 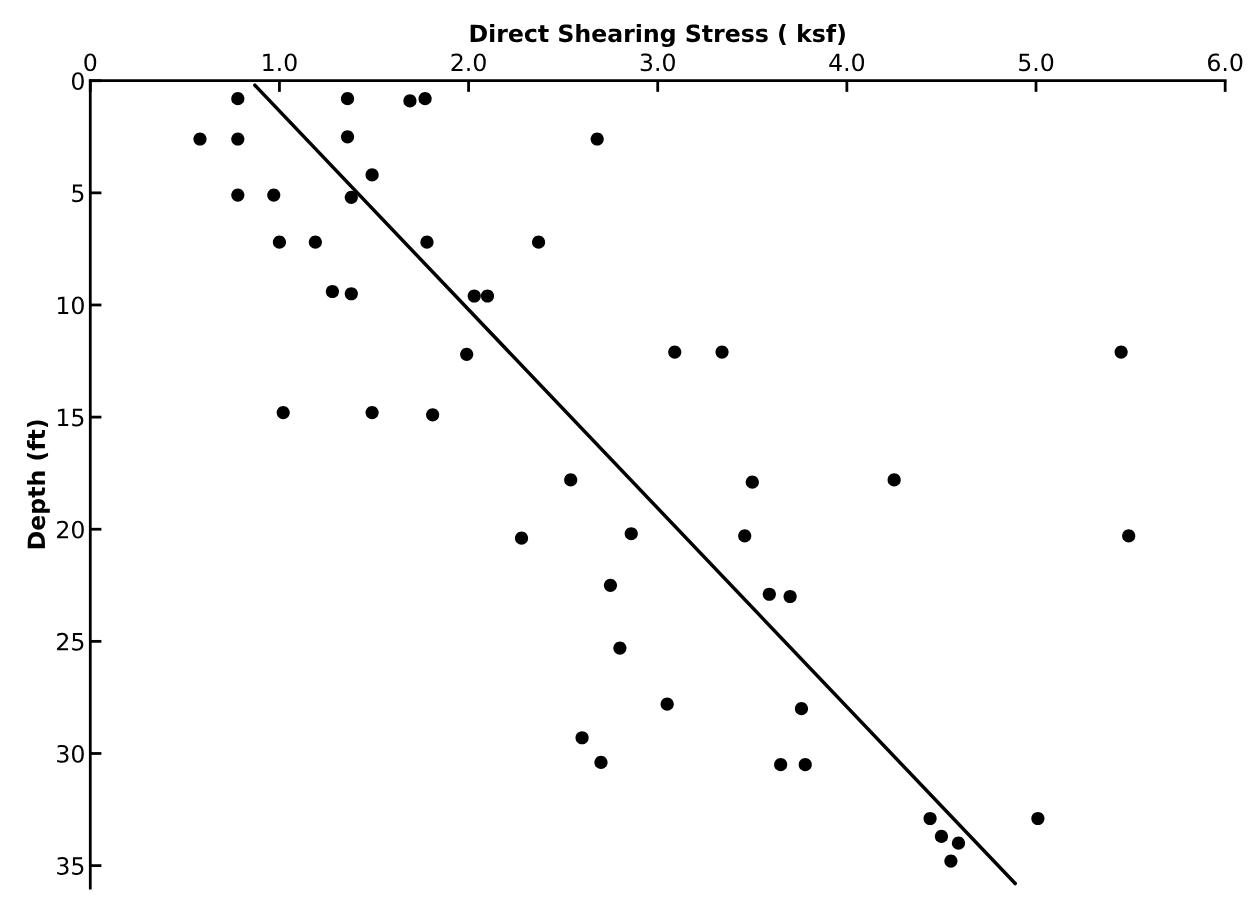 What do you see at coordinates (280, 62) in the screenshot?
I see `x-tick-label: 1.0` at bounding box center [280, 62].